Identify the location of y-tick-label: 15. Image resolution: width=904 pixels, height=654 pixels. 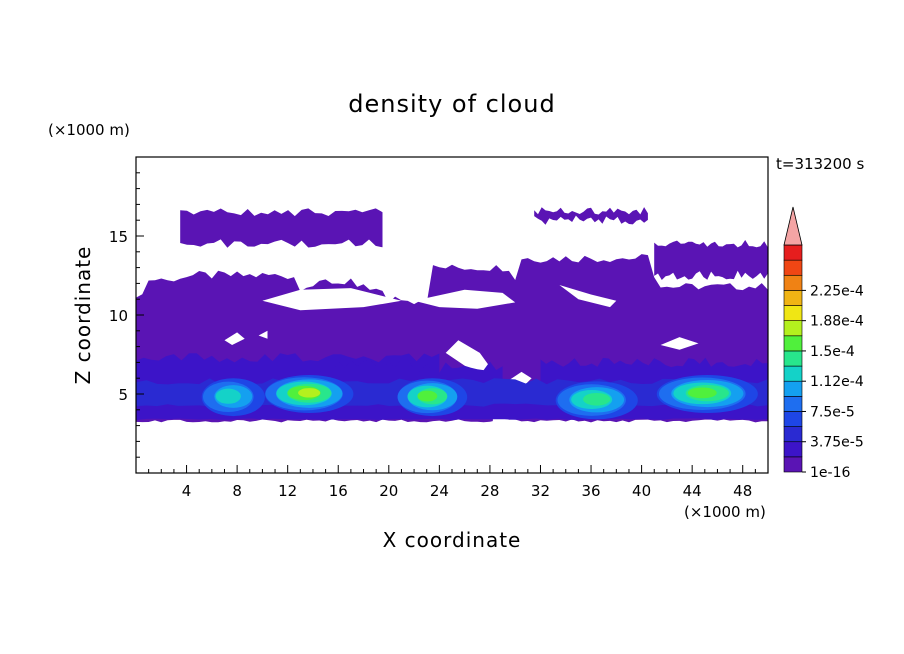
(118, 237).